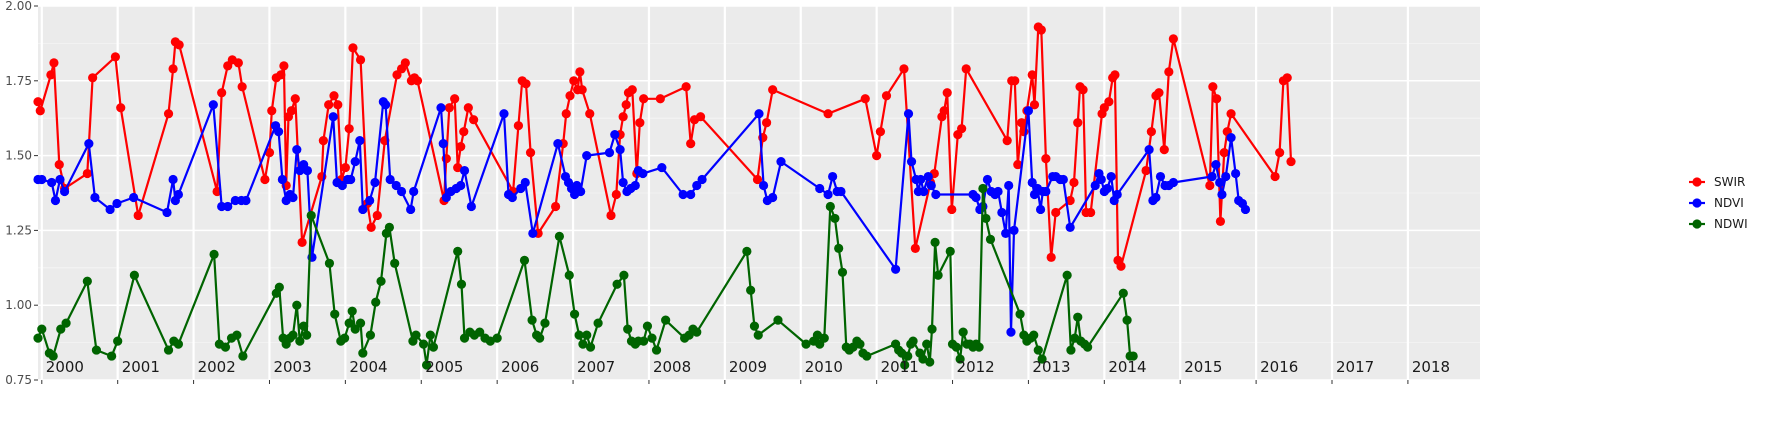 The image size is (1773, 442). I want to click on year-label: 2015, so click(1203, 367).